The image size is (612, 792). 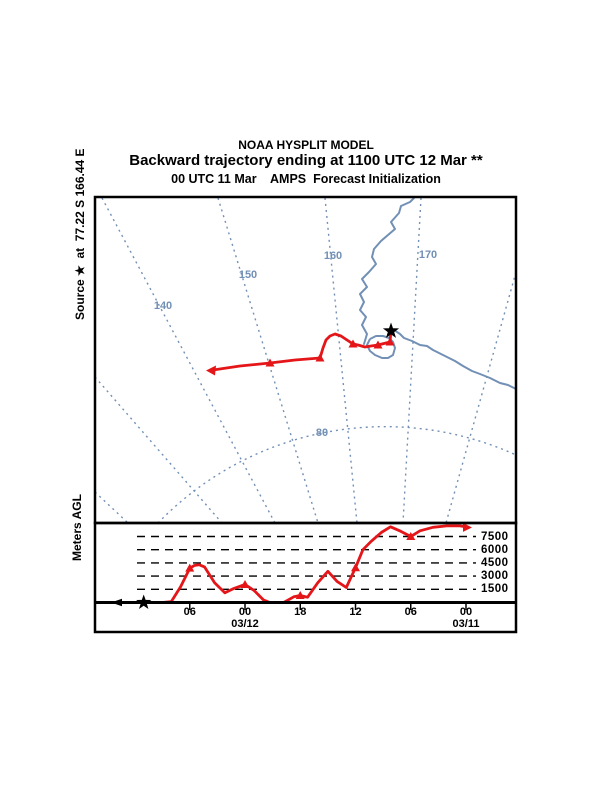 I want to click on profile-end-arrow-icon, so click(x=467, y=527).